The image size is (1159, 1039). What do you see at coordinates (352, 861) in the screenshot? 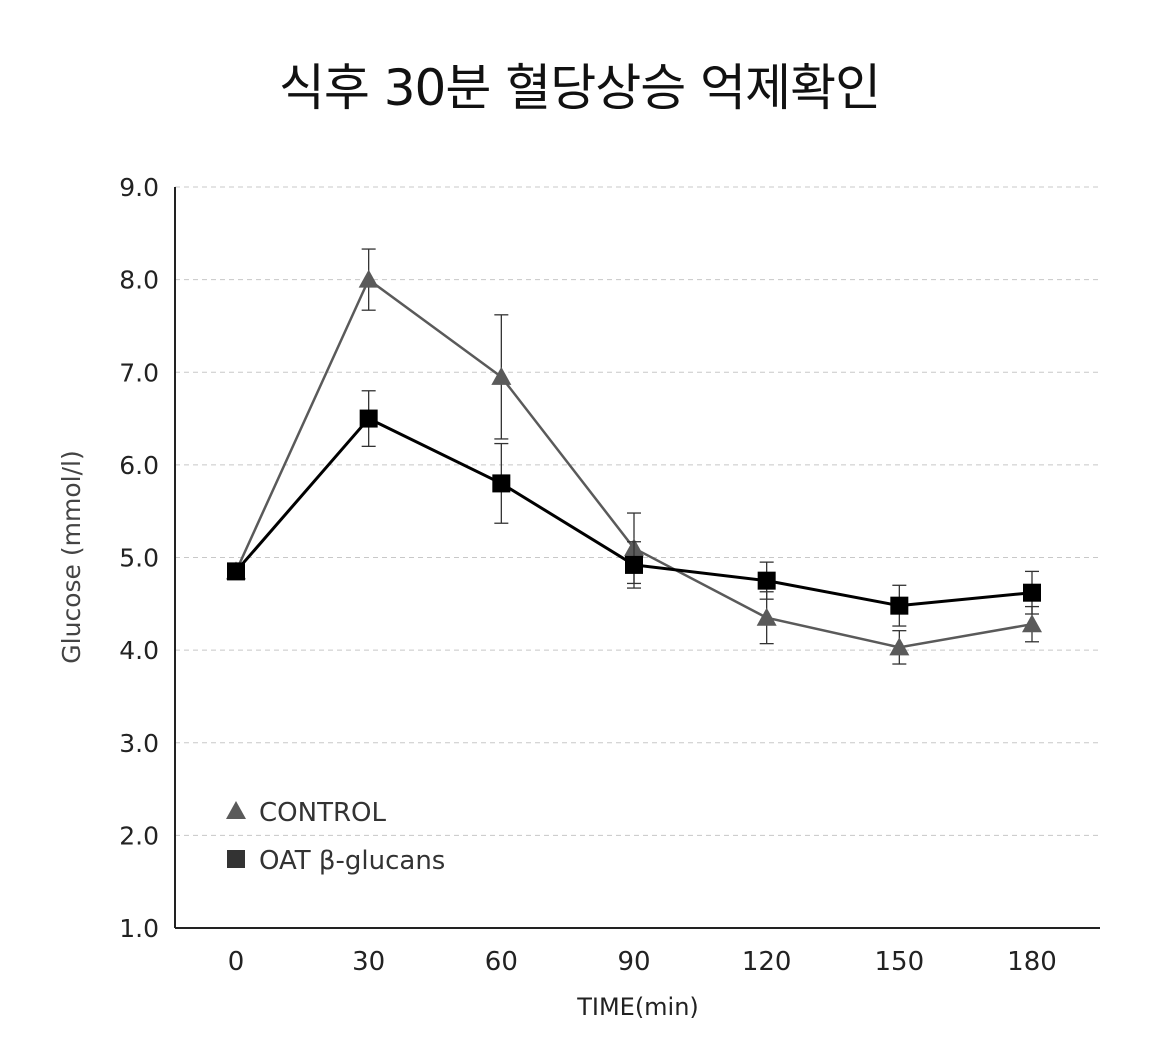
I see `legend-label: OAT β-glucans` at bounding box center [352, 861].